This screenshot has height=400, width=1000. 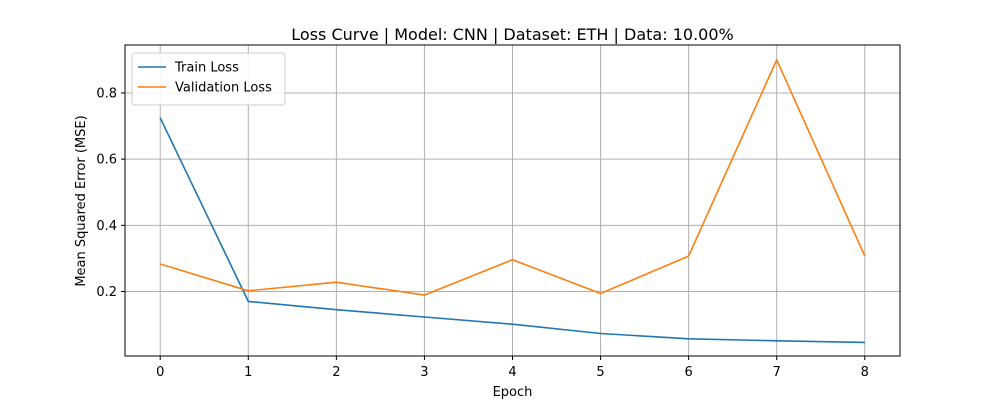 I want to click on x-tick-label: 5, so click(x=600, y=372).